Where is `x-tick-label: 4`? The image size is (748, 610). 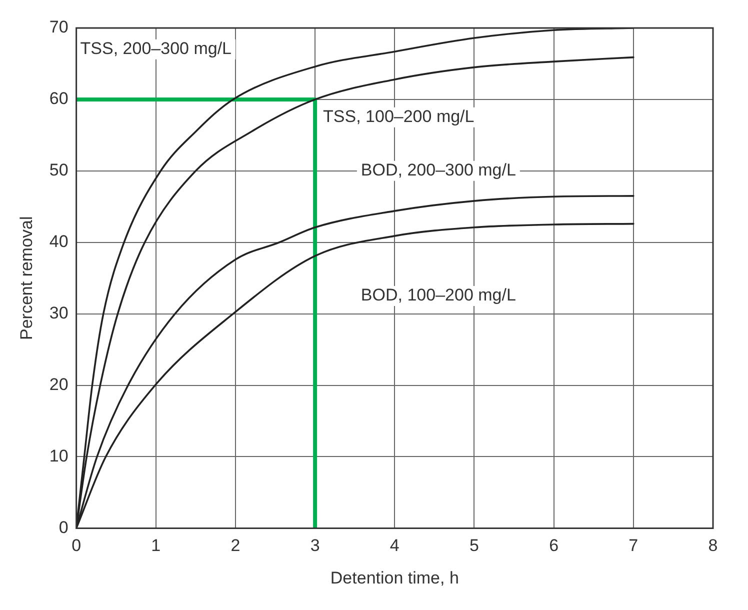
x-tick-label: 4 is located at coordinates (395, 546).